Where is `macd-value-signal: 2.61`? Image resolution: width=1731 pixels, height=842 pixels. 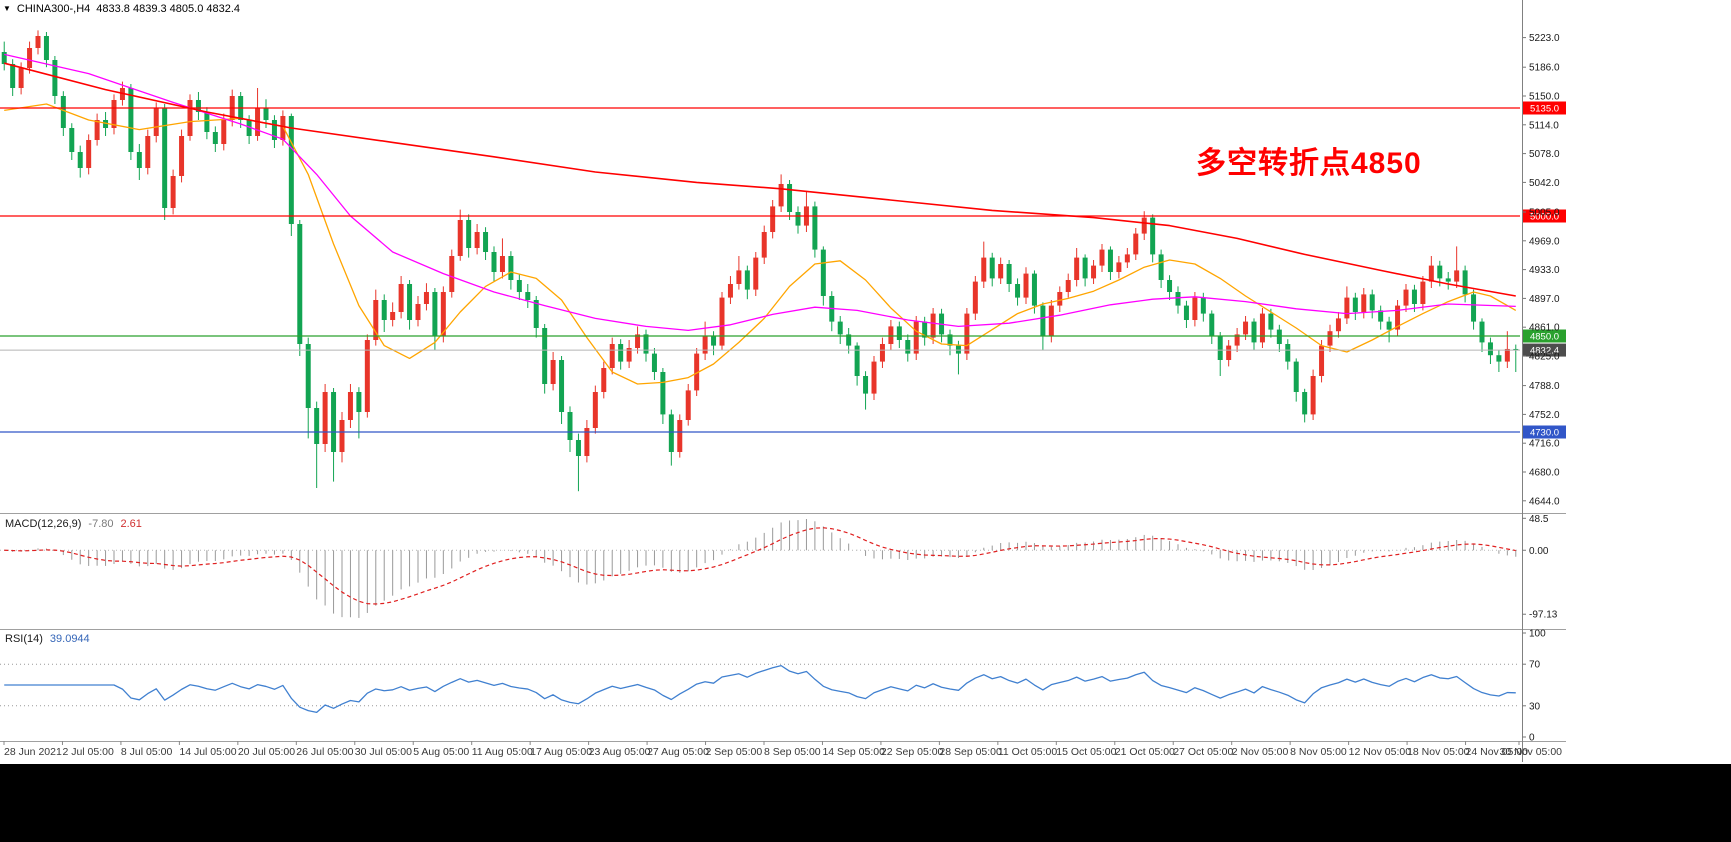
macd-value-signal: 2.61 is located at coordinates (131, 524).